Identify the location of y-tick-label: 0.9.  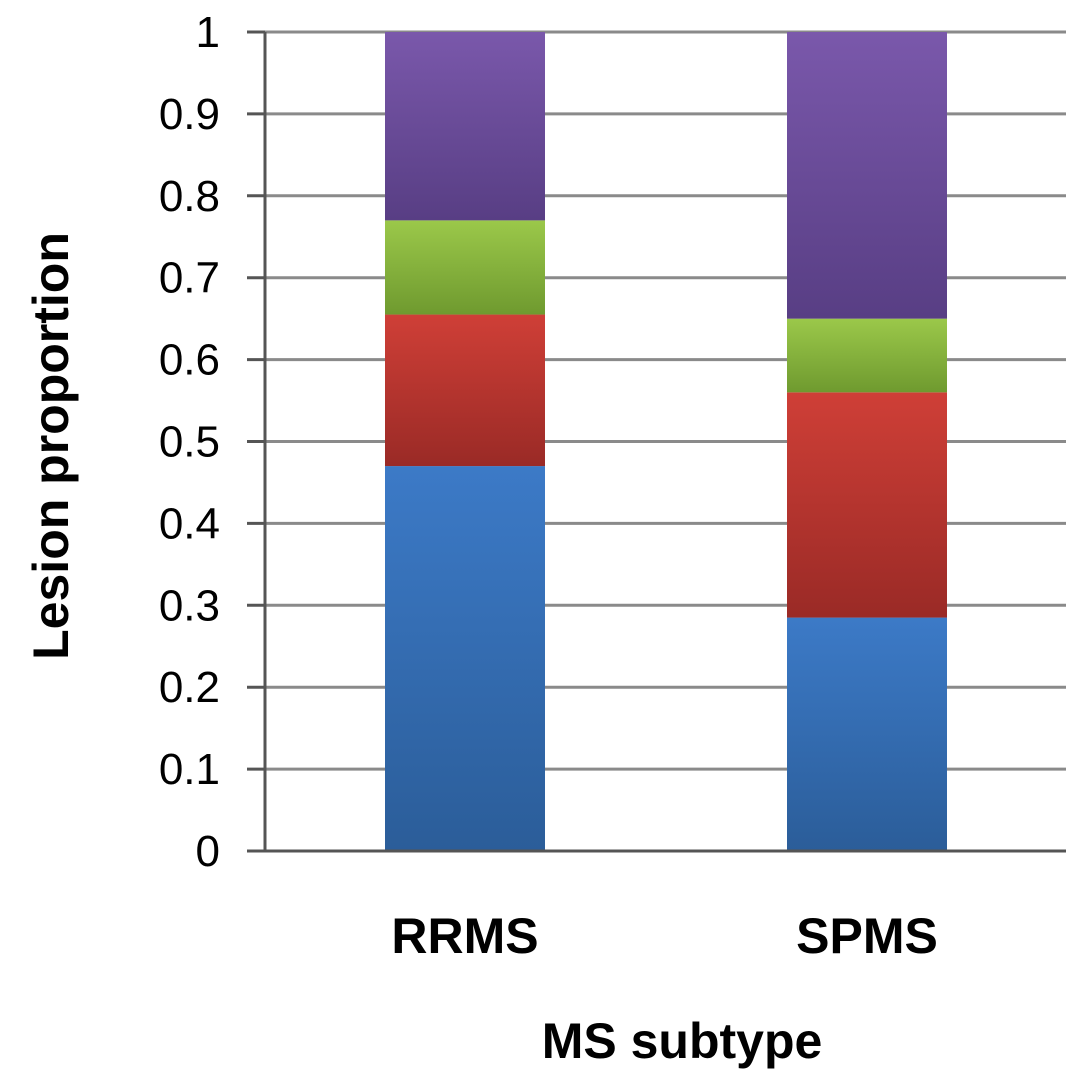
(189, 114).